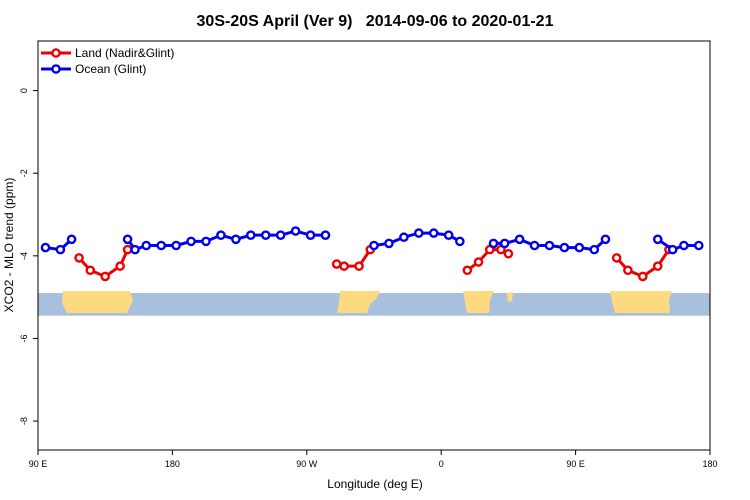 Image resolution: width=750 pixels, height=500 pixels. I want to click on y-axis: 0 -2 -4 -6 -8, so click(28, 256).